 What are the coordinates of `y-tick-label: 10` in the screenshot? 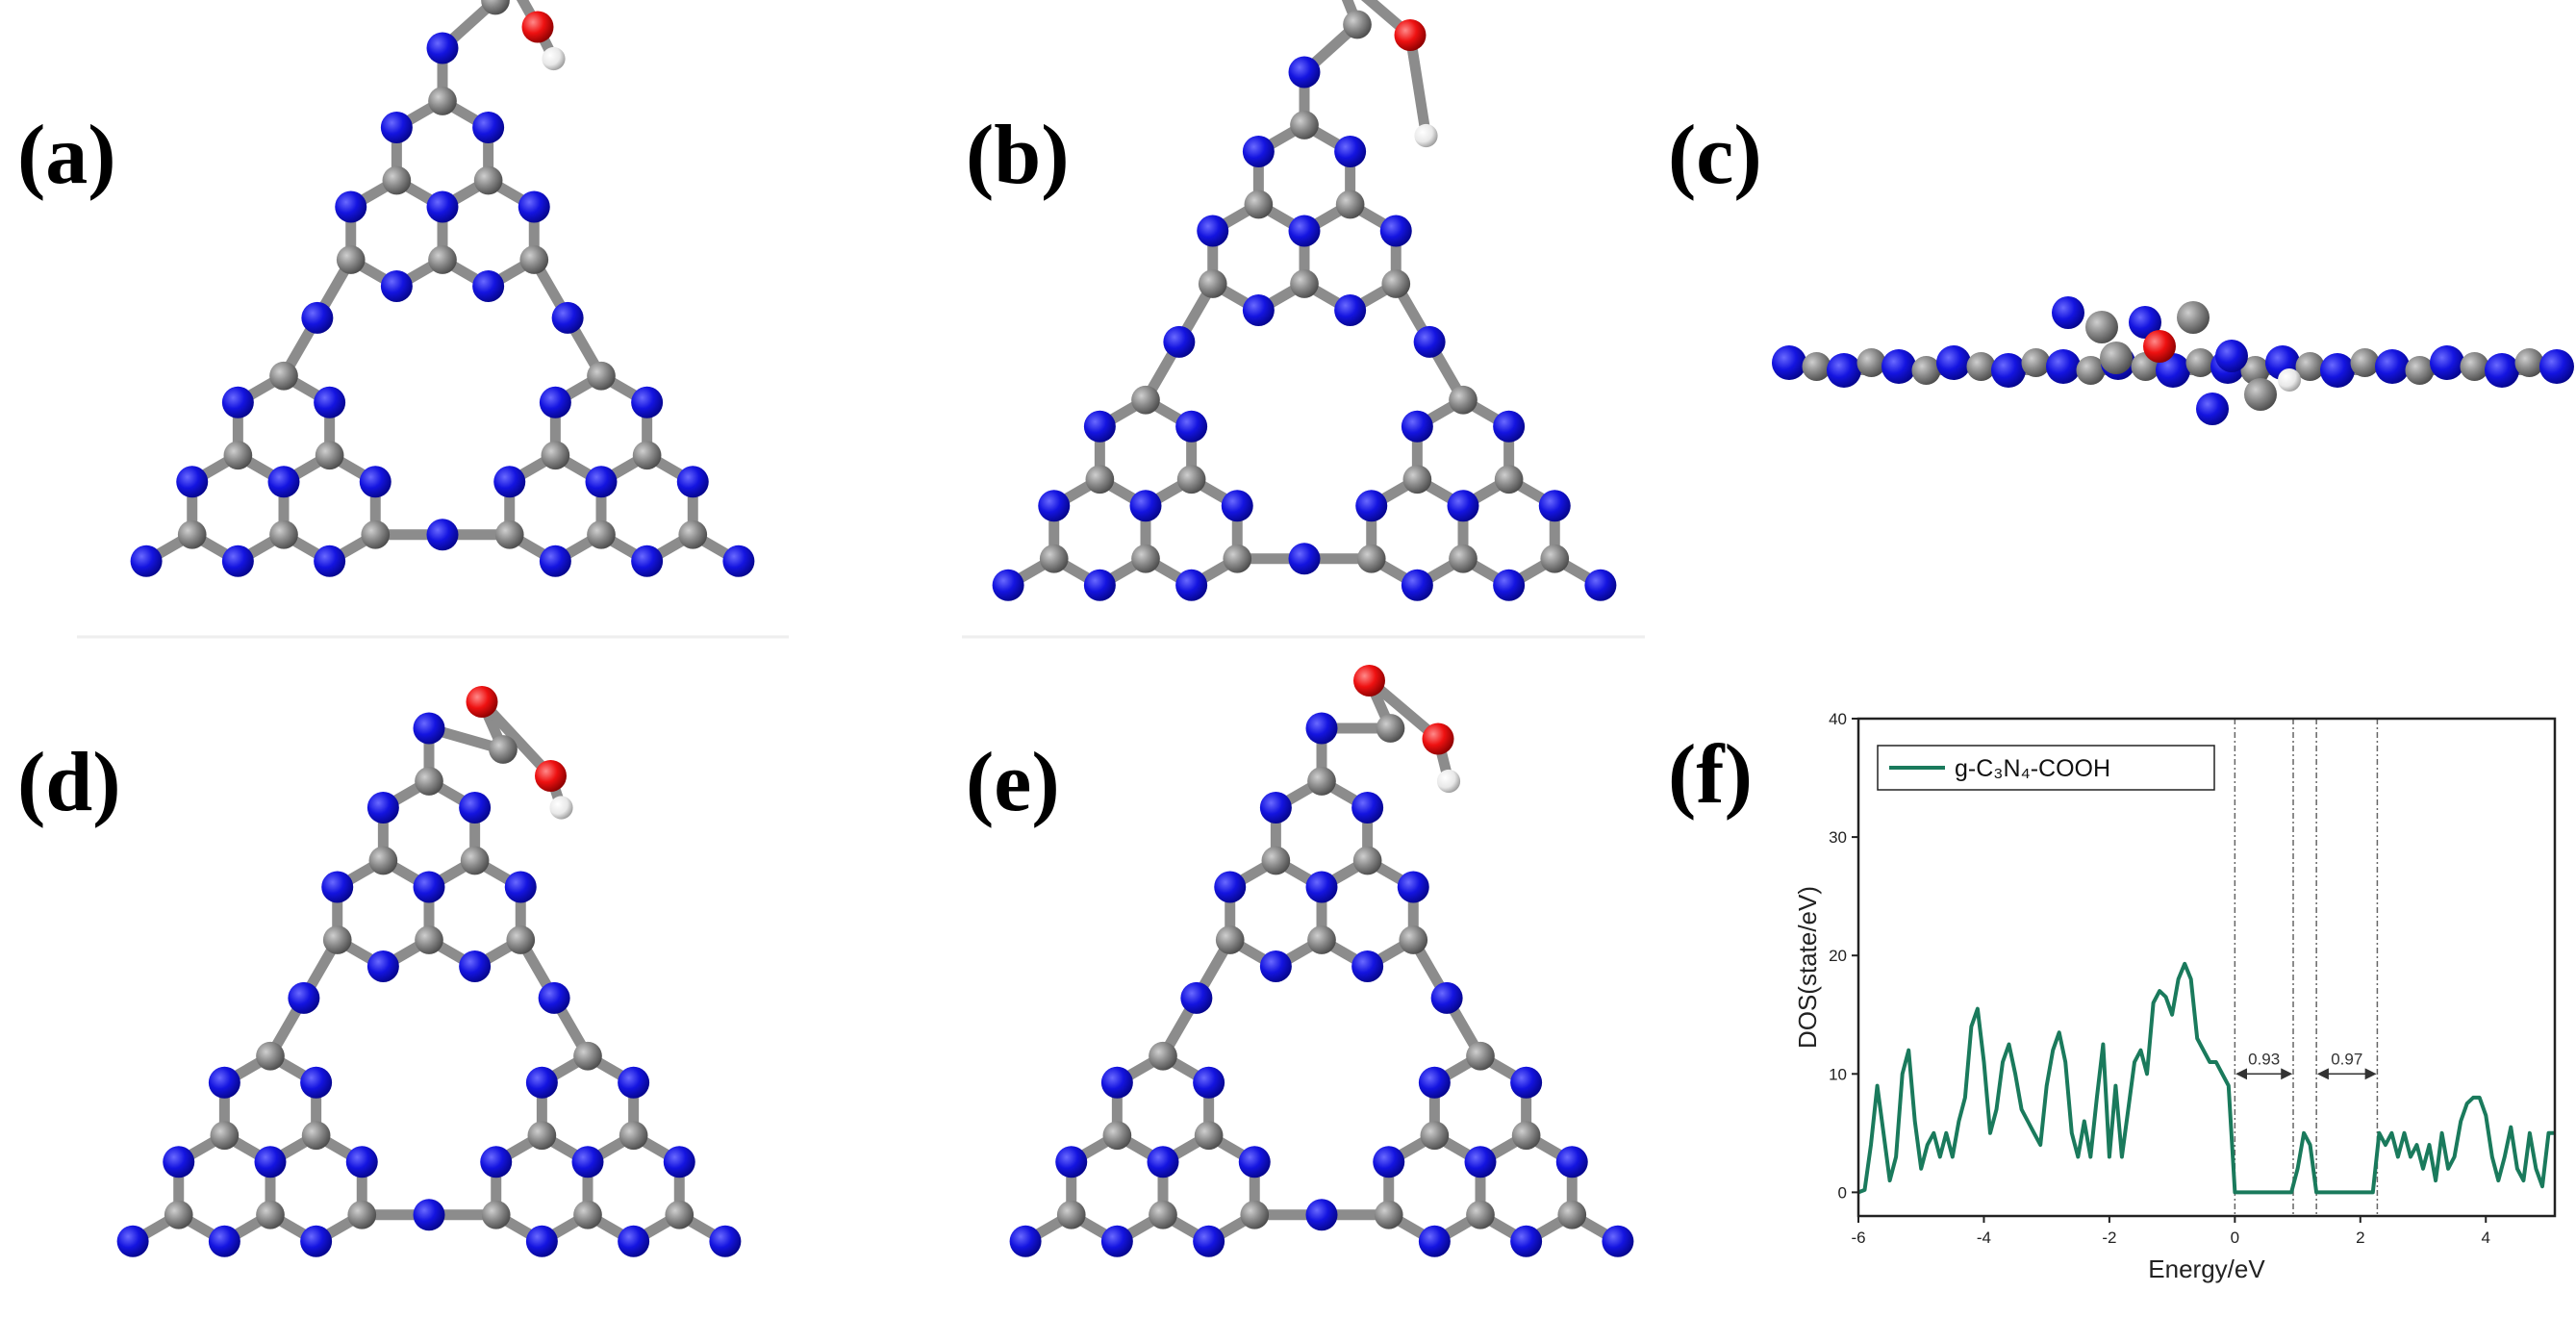 It's located at (1838, 1074).